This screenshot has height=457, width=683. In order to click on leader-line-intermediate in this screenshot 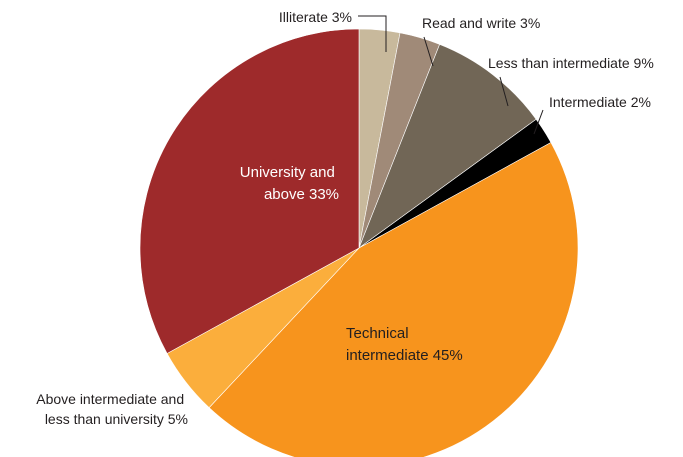, I will do `click(538, 122)`.